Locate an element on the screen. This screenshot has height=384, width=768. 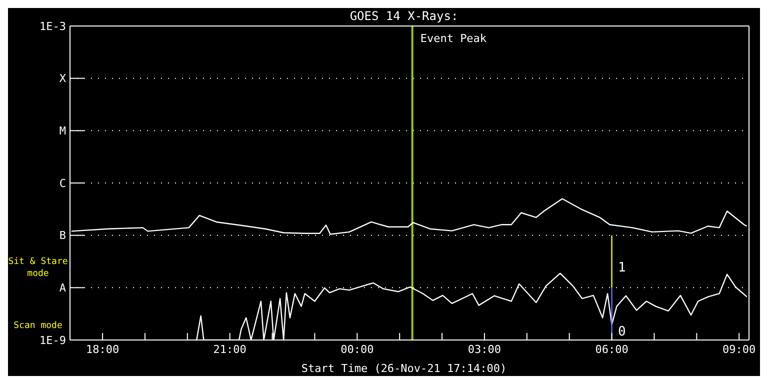
y-tick-label: M is located at coordinates (62, 131).